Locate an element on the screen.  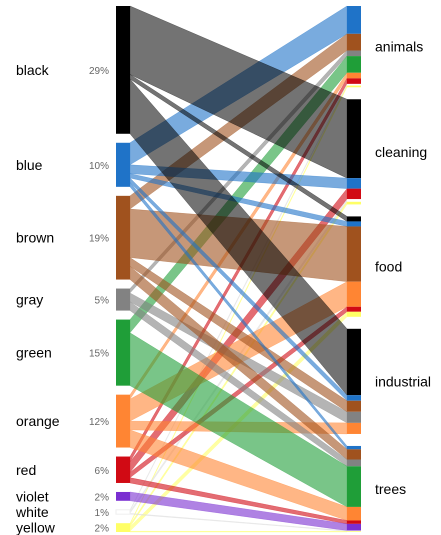
left-node-orange is located at coordinates (123, 421).